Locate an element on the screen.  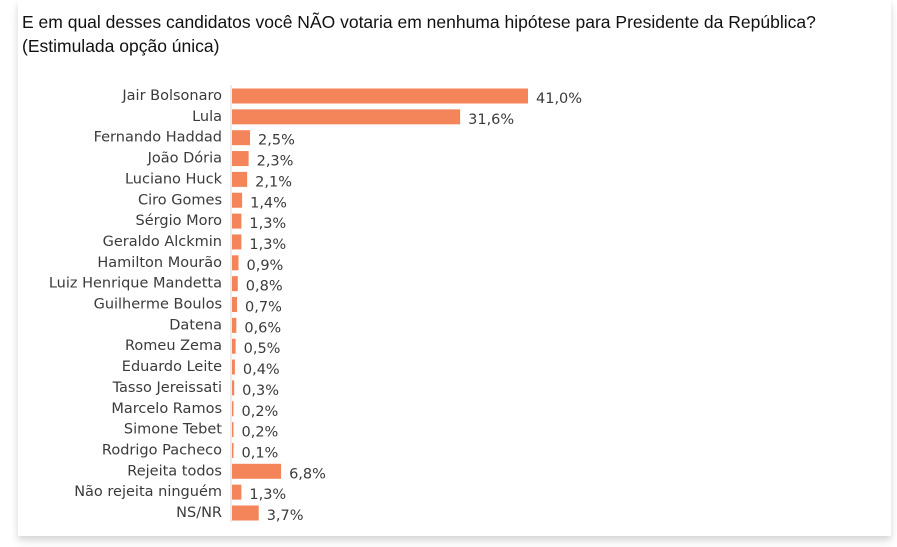
value-label: 1,4% is located at coordinates (268, 203).